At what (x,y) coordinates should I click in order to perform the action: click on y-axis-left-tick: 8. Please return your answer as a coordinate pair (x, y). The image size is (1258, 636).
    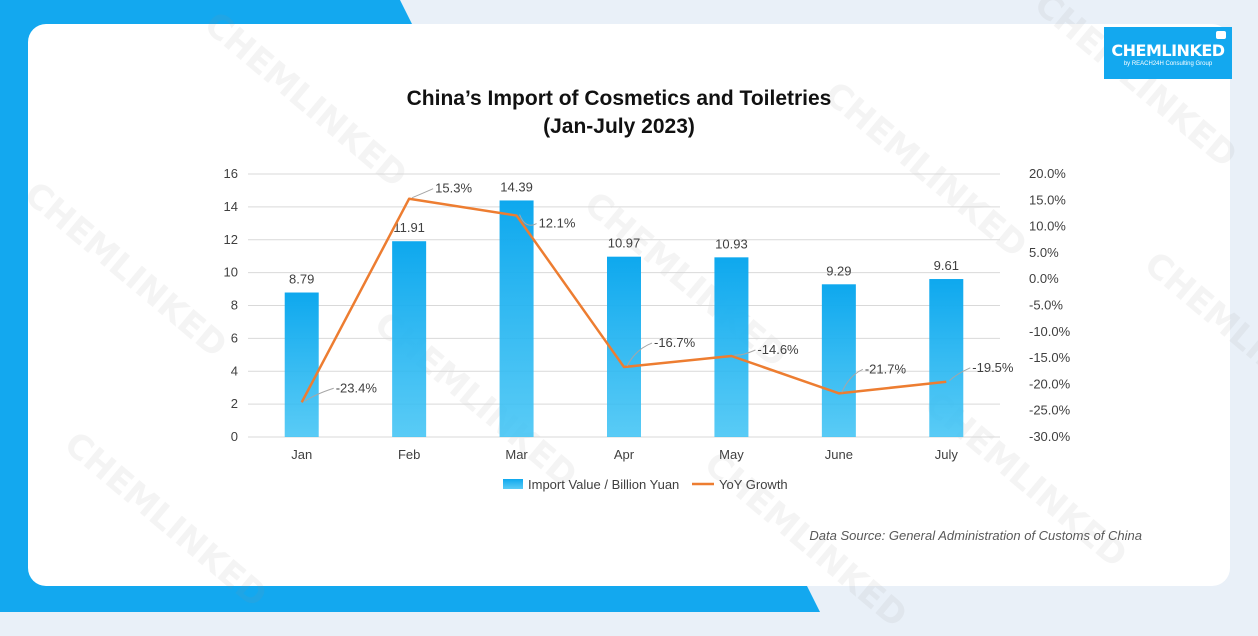
    Looking at the image, I should click on (234, 305).